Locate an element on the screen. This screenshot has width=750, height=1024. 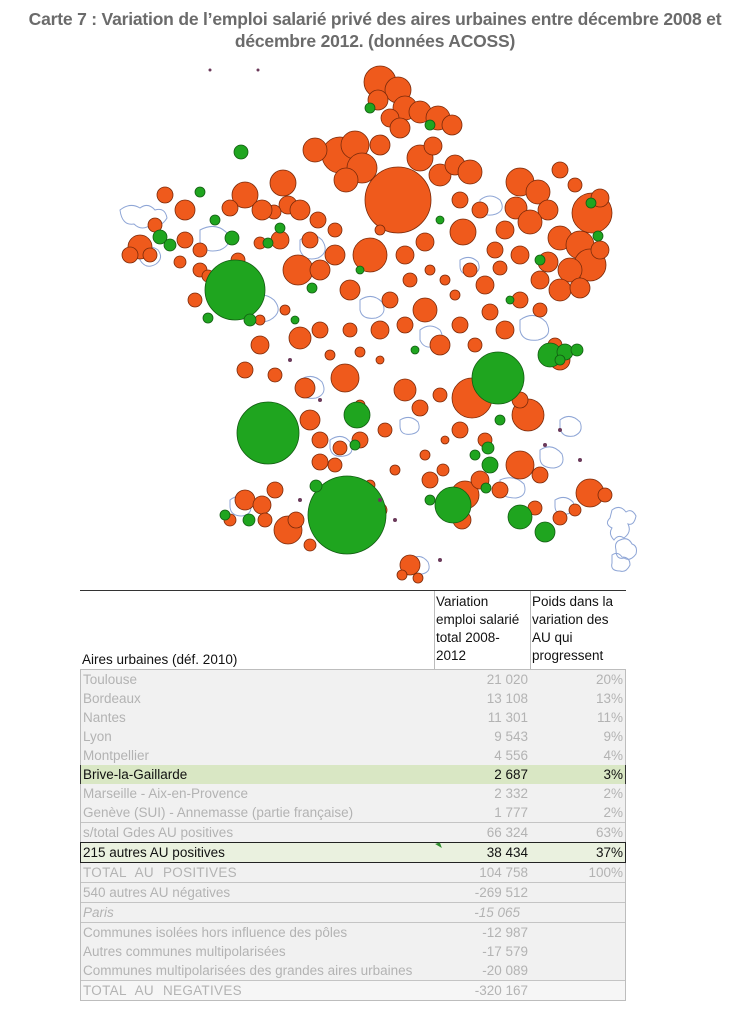
table-row: Nantes 11 301 11% is located at coordinates (353, 717).